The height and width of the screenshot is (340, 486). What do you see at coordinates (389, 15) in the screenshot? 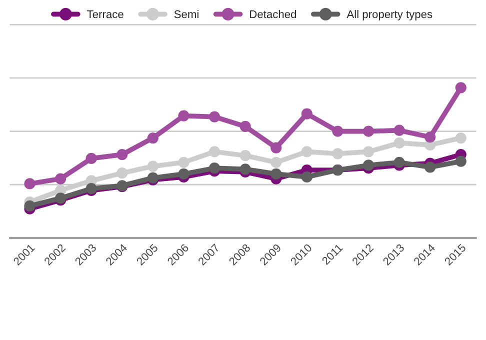
I see `legend-label: All property types` at bounding box center [389, 15].